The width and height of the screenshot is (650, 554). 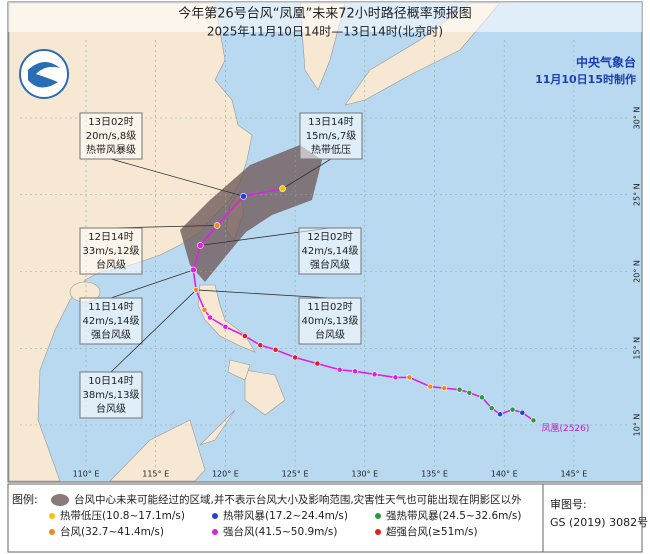 I want to click on info-text: 12日02时, so click(x=329, y=237).